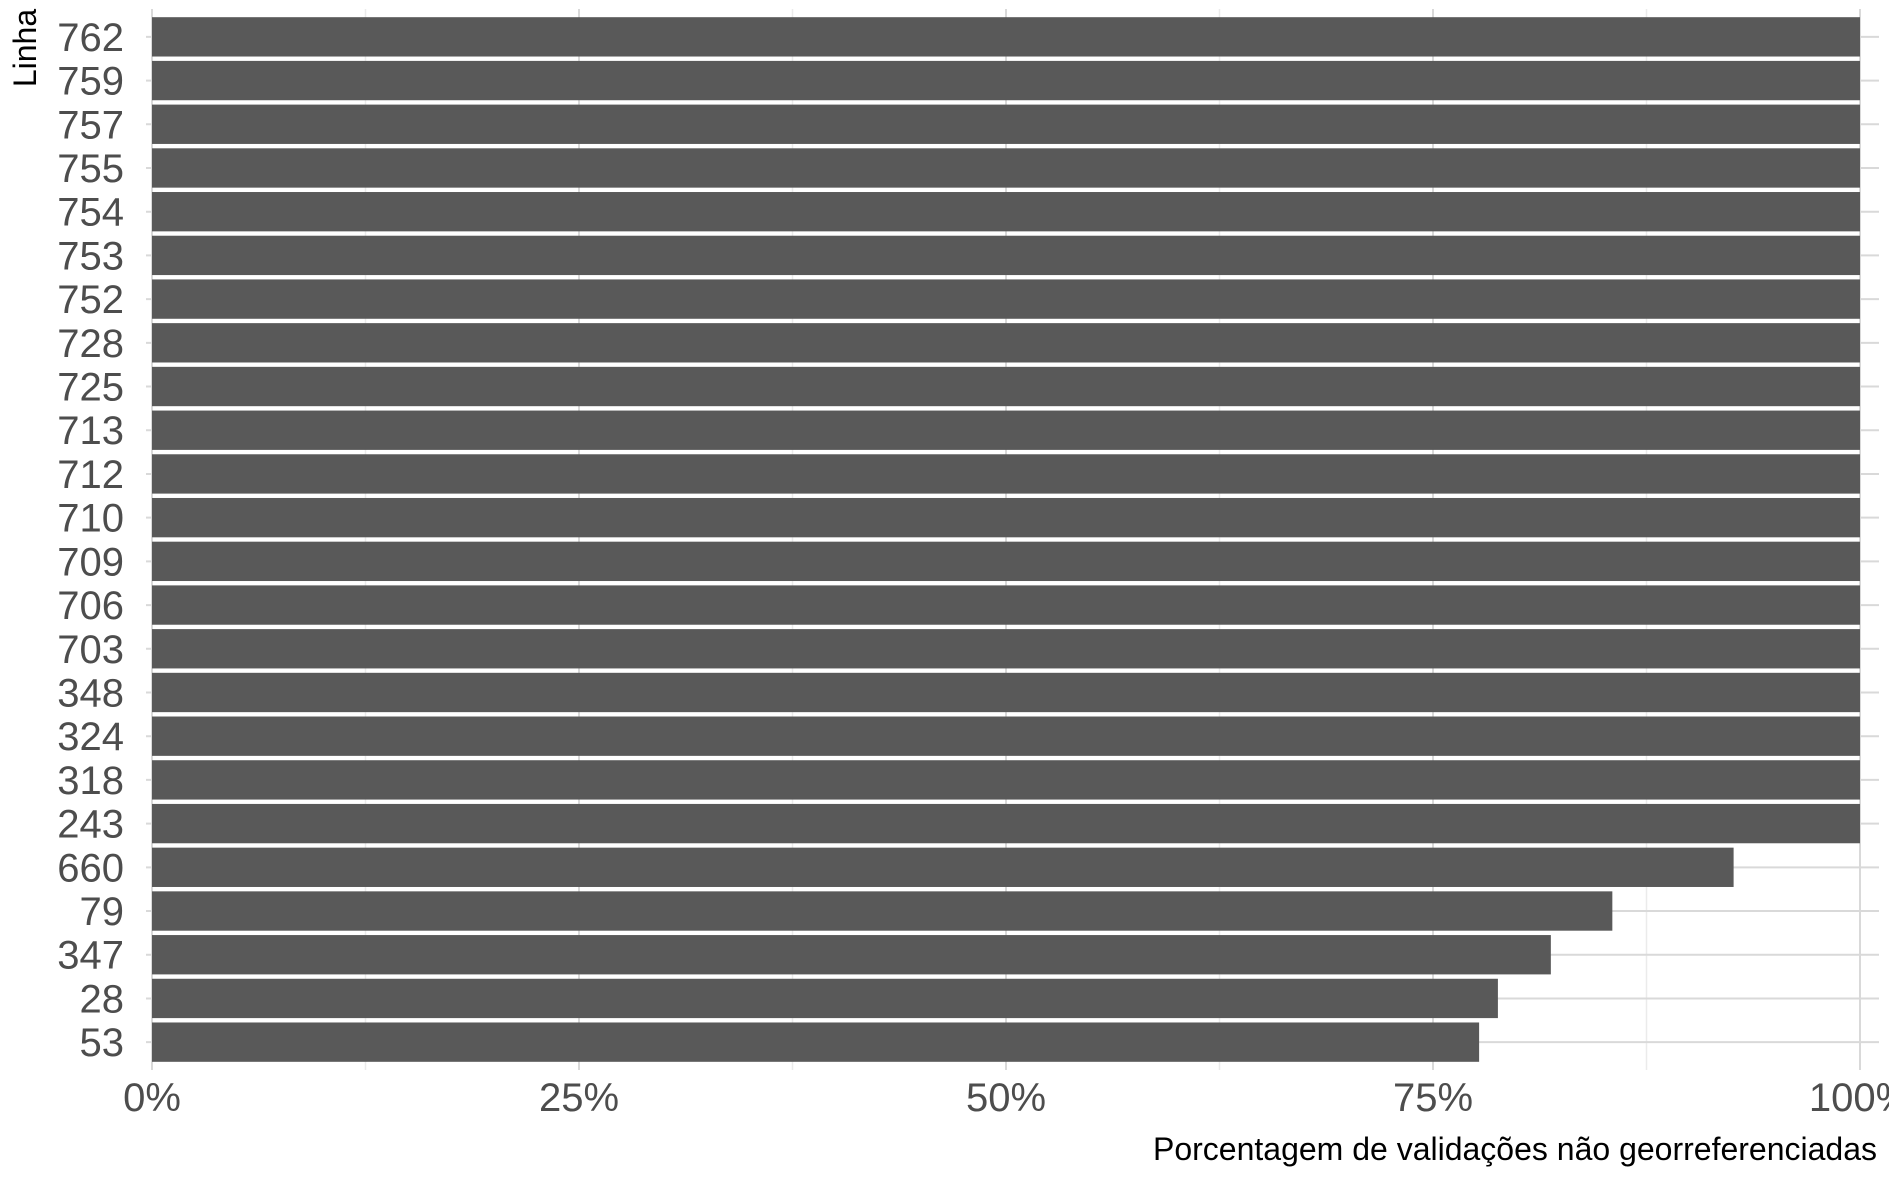  Describe the element at coordinates (90, 781) in the screenshot. I see `y-tick-label: 318` at that location.